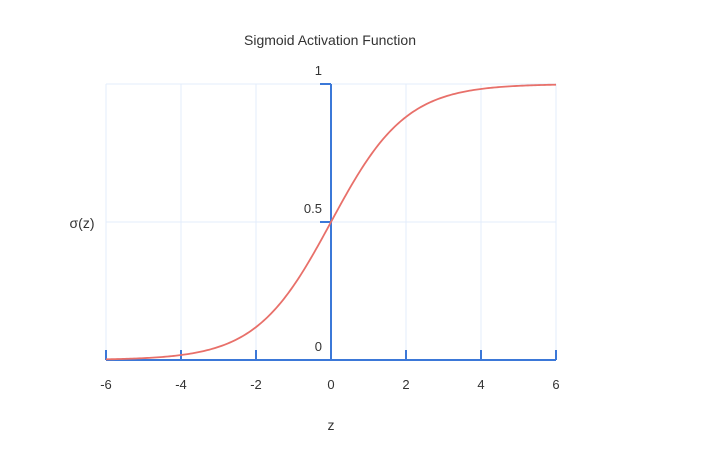 This screenshot has width=702, height=462. Describe the element at coordinates (181, 384) in the screenshot. I see `x-tick-label: -4` at that location.